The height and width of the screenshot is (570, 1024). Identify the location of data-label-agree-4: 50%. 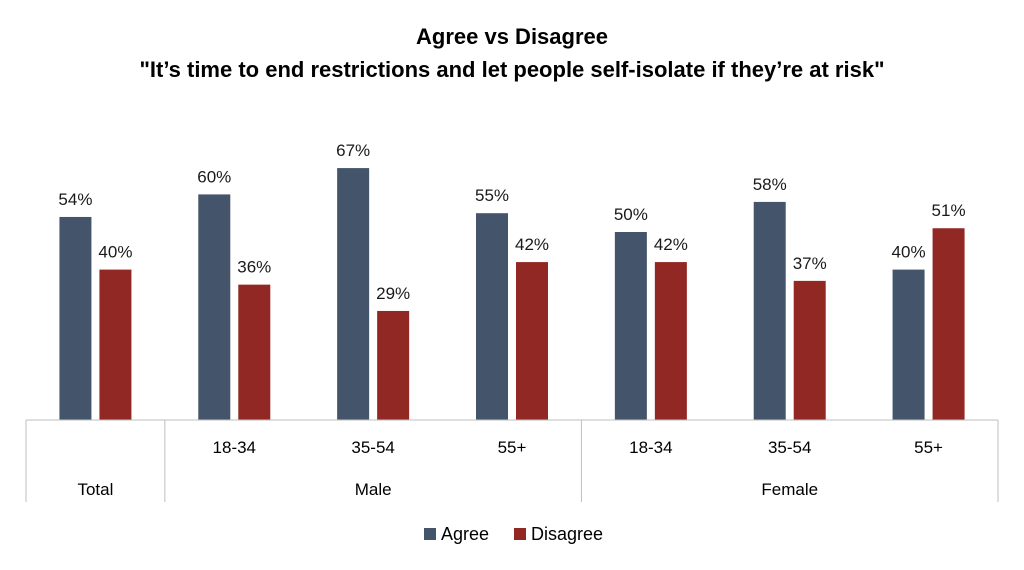
(631, 214).